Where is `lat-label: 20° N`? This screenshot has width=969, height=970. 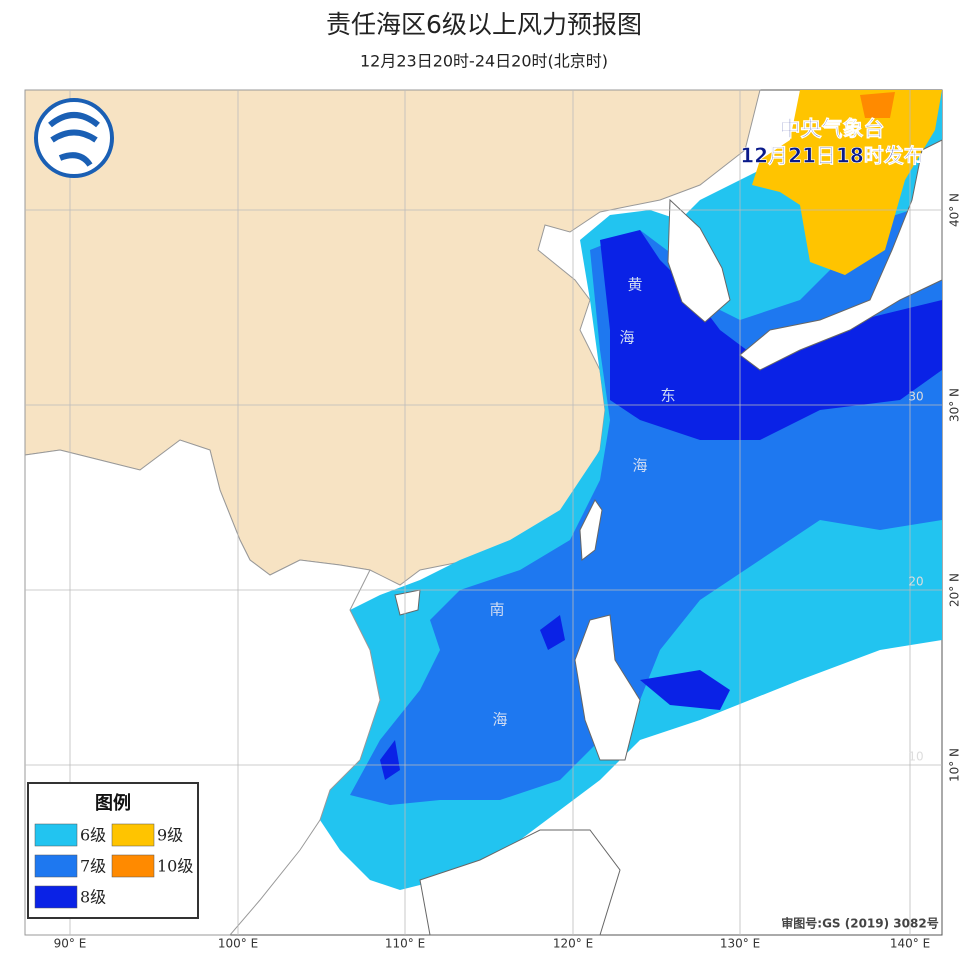 lat-label: 20° N is located at coordinates (955, 590).